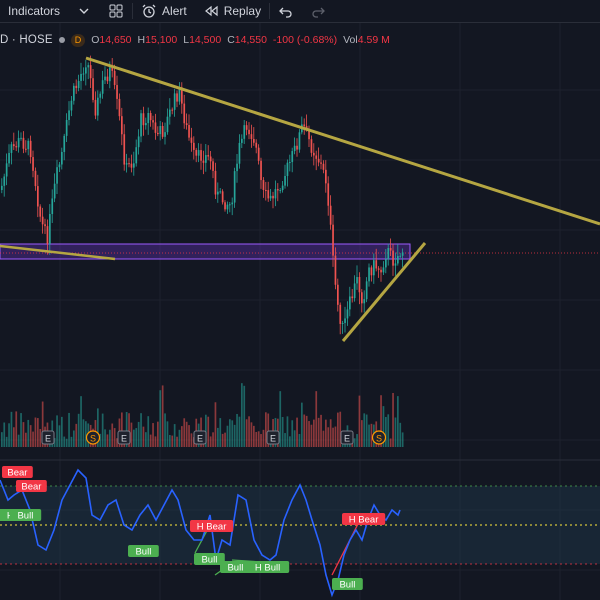 This screenshot has width=600, height=600. Describe the element at coordinates (384, 292) in the screenshot. I see `ascending-trendline` at that location.